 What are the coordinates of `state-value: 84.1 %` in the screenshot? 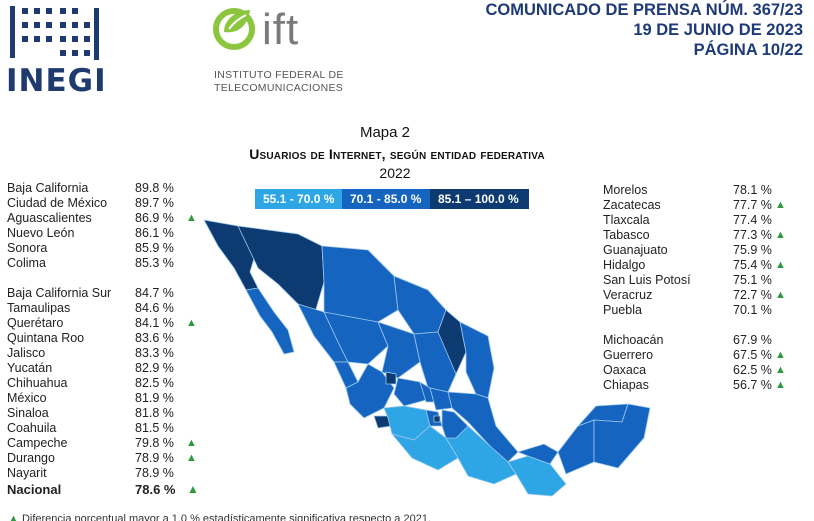 It's located at (154, 323).